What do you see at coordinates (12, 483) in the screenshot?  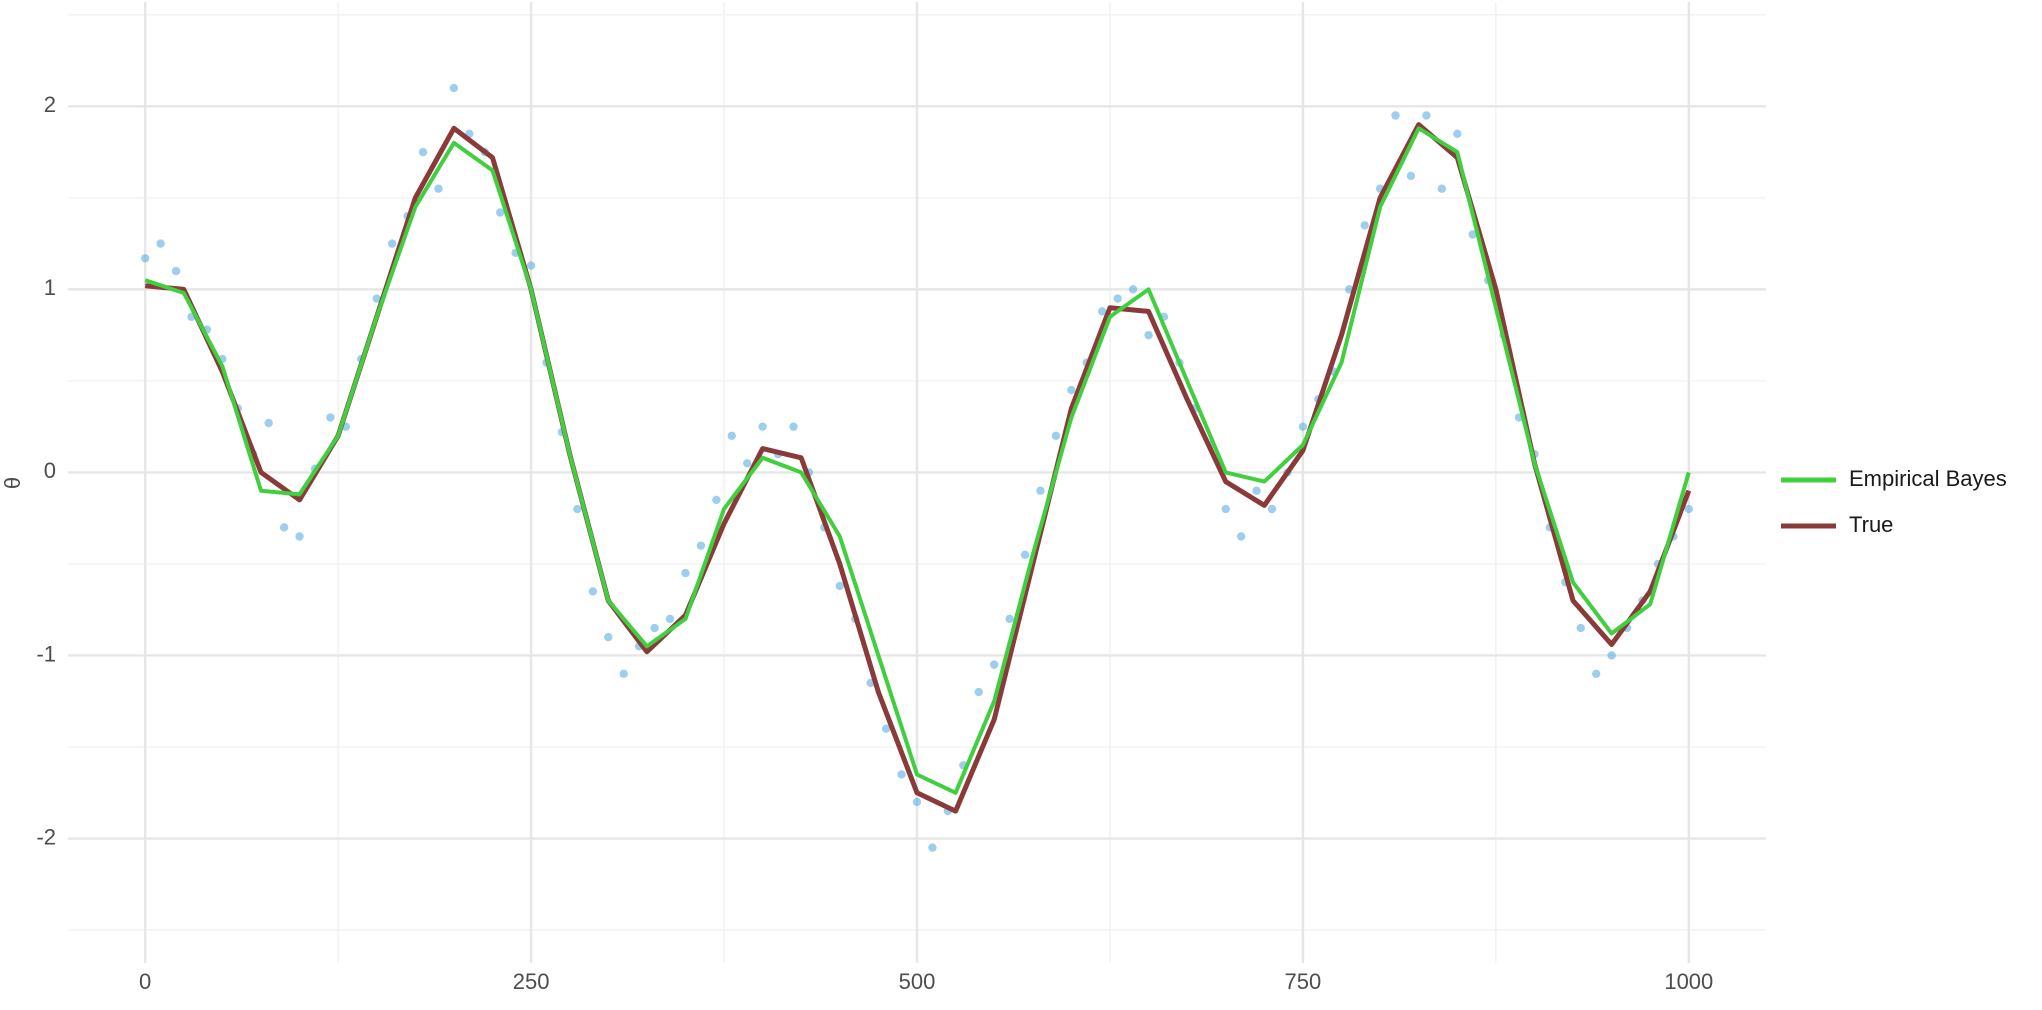 I see `y-axis-title: θ` at bounding box center [12, 483].